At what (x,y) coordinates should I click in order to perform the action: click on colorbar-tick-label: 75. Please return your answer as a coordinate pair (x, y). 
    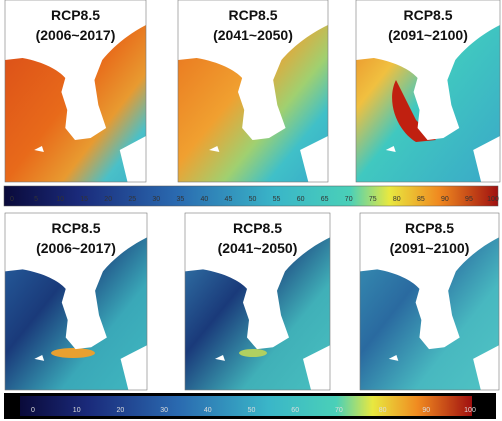
    Looking at the image, I should click on (373, 199).